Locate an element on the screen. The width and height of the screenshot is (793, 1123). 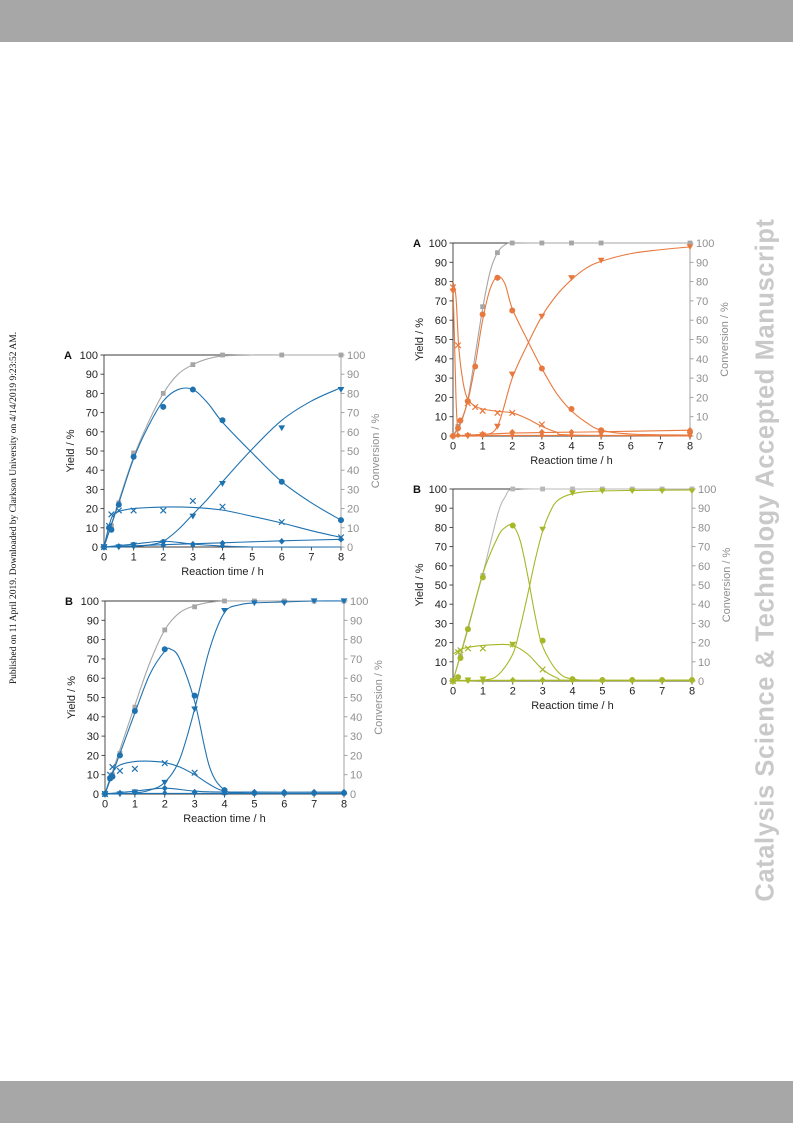
y2-tick-label: 80 is located at coordinates (704, 528).